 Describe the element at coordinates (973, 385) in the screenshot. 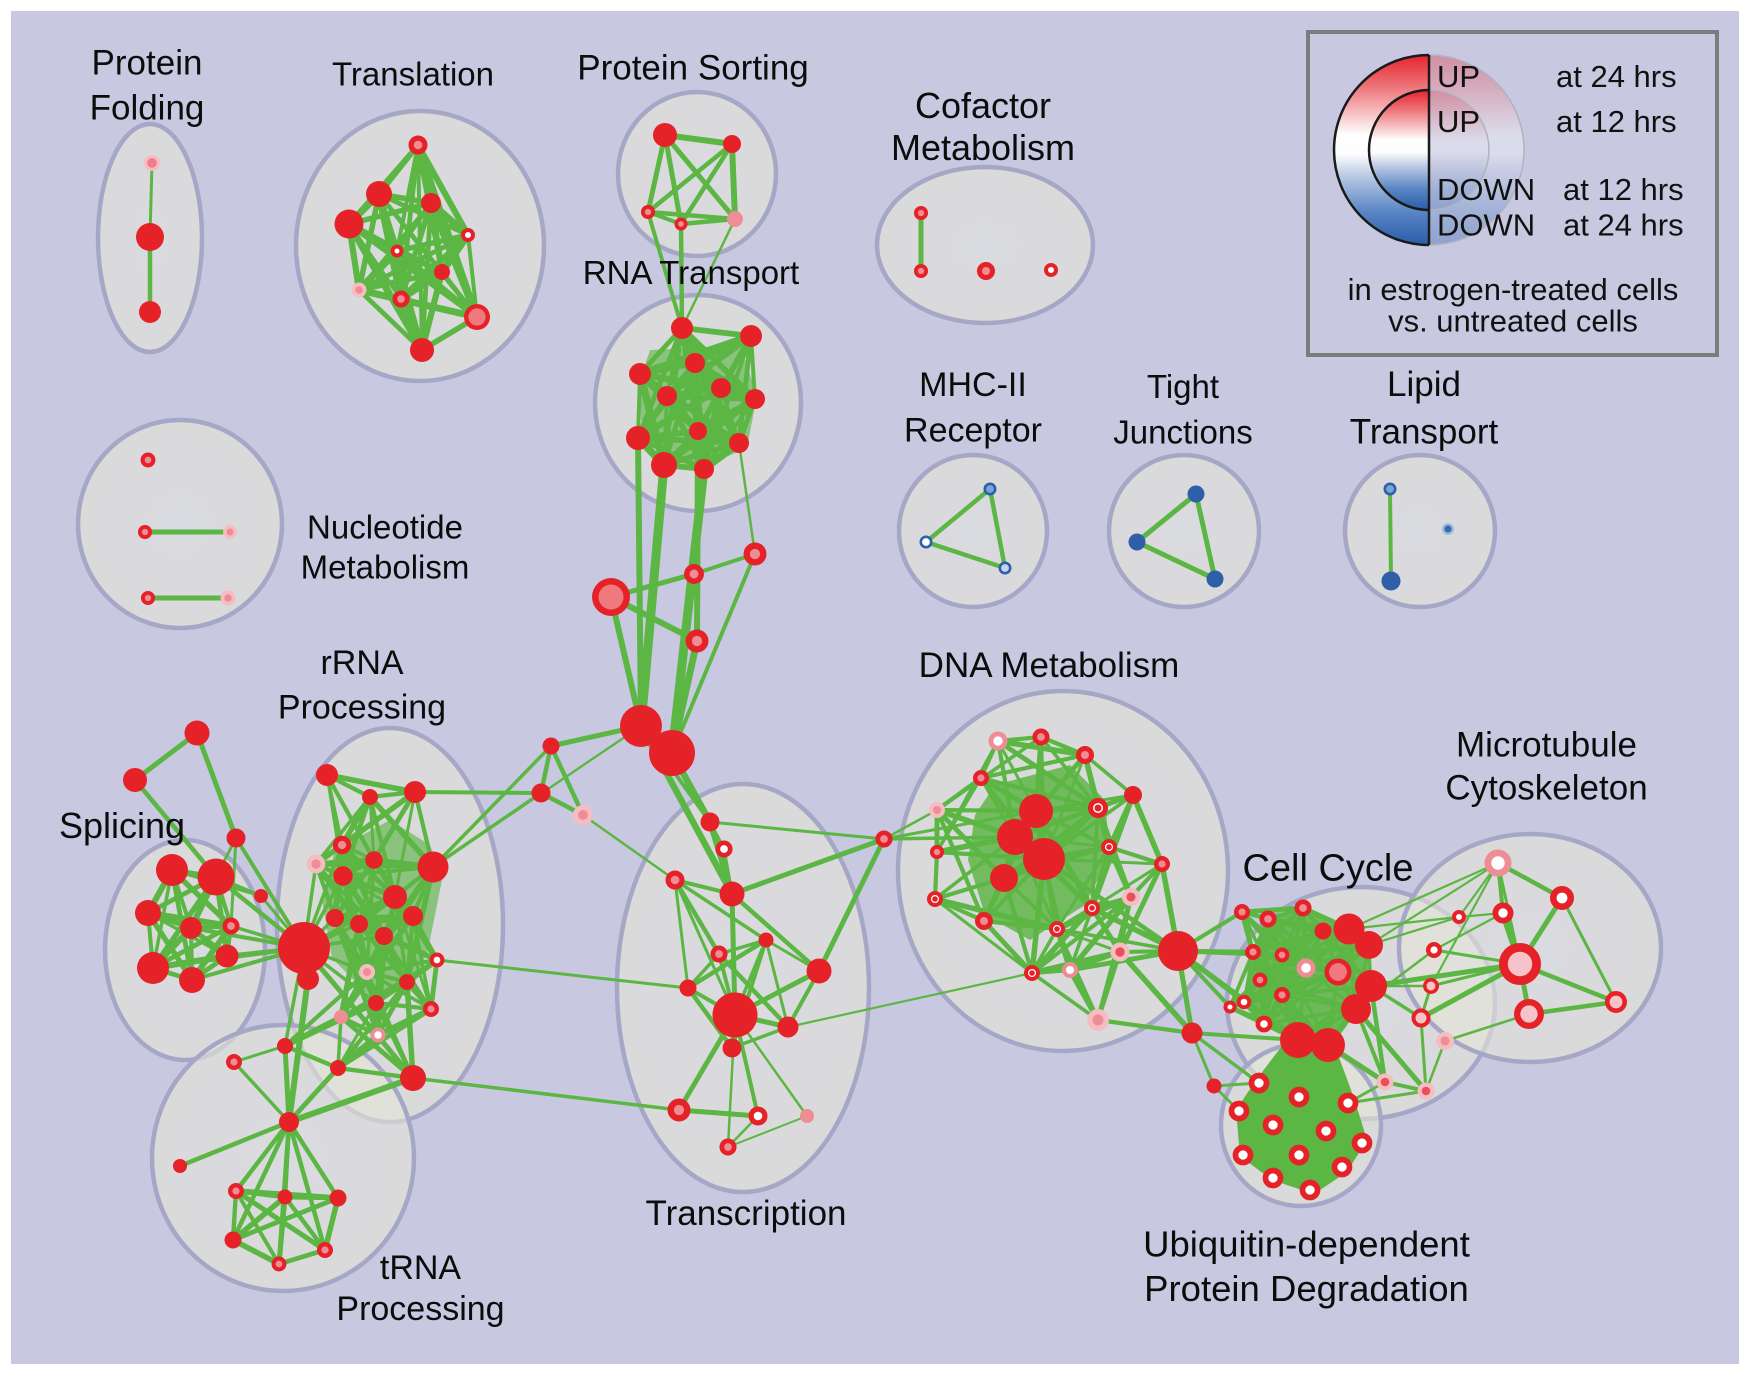

I see `svg-text: MHC-II` at that location.